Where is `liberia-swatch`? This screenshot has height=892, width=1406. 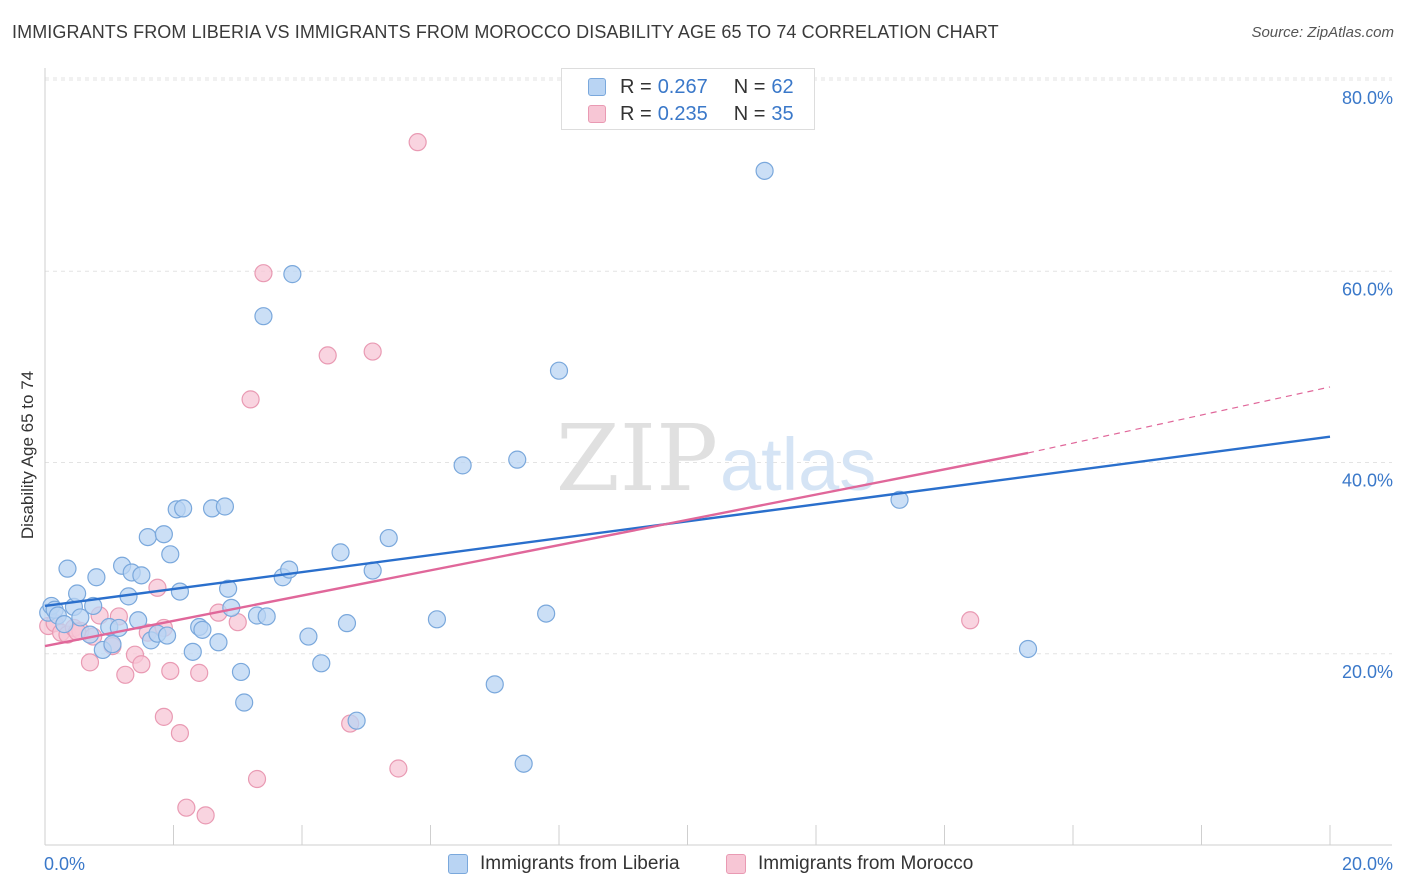 liberia-swatch is located at coordinates (597, 87).